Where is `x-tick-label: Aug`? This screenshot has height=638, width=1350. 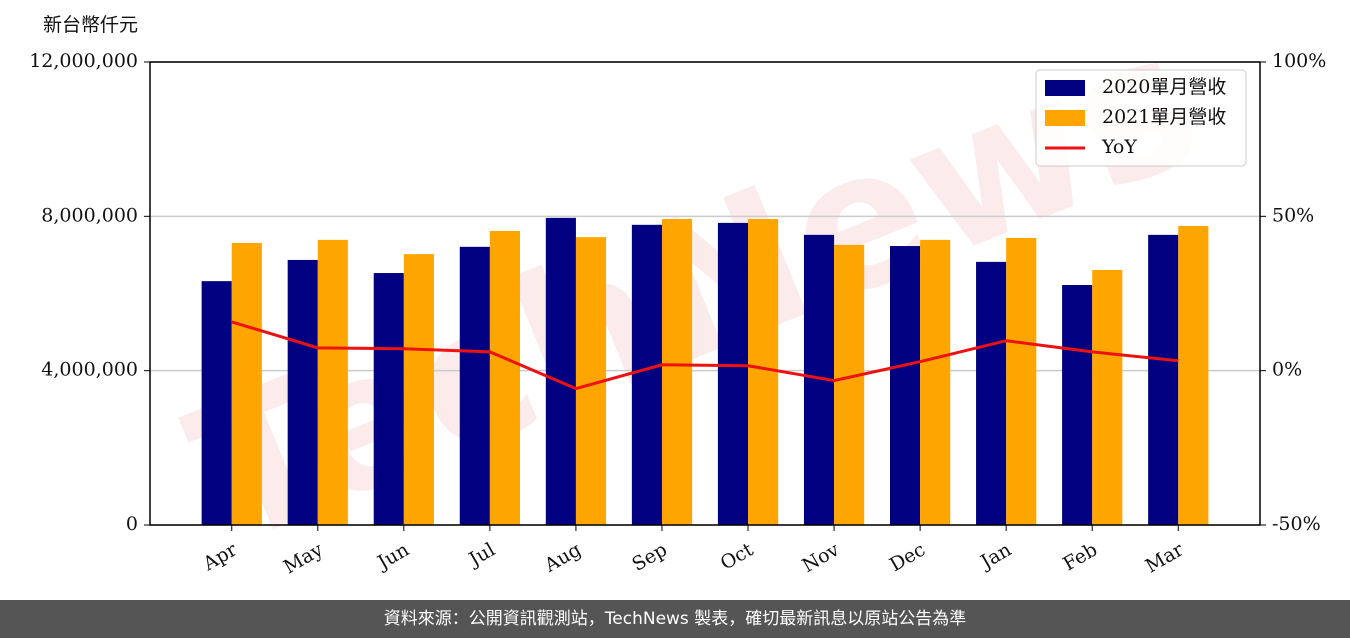 x-tick-label: Aug is located at coordinates (562, 558).